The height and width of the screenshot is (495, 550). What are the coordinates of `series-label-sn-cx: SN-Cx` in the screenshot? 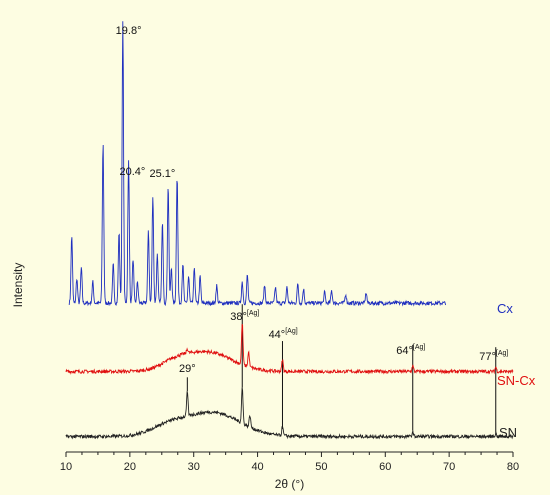 It's located at (516, 380).